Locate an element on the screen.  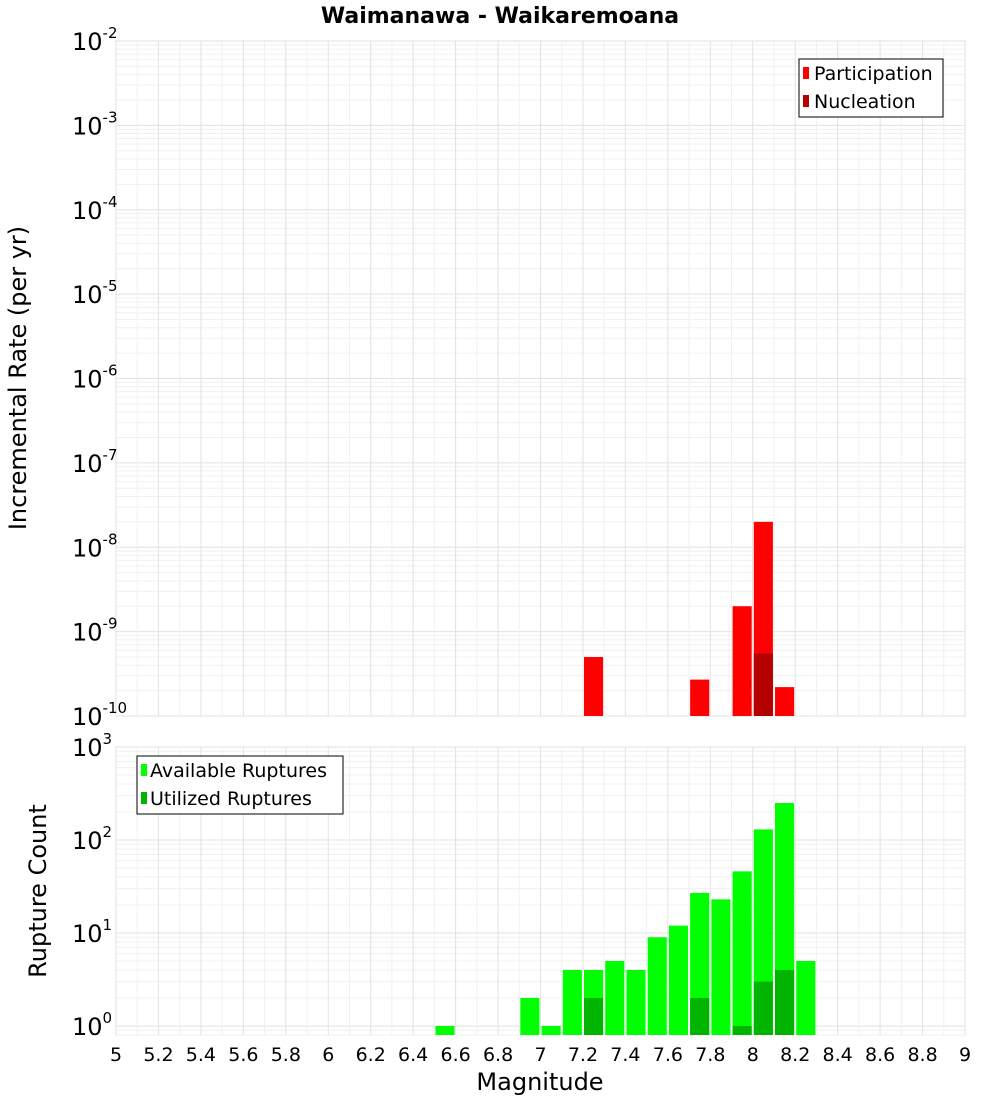
legend-label-available-ruptures: Available Ruptures is located at coordinates (238, 771).